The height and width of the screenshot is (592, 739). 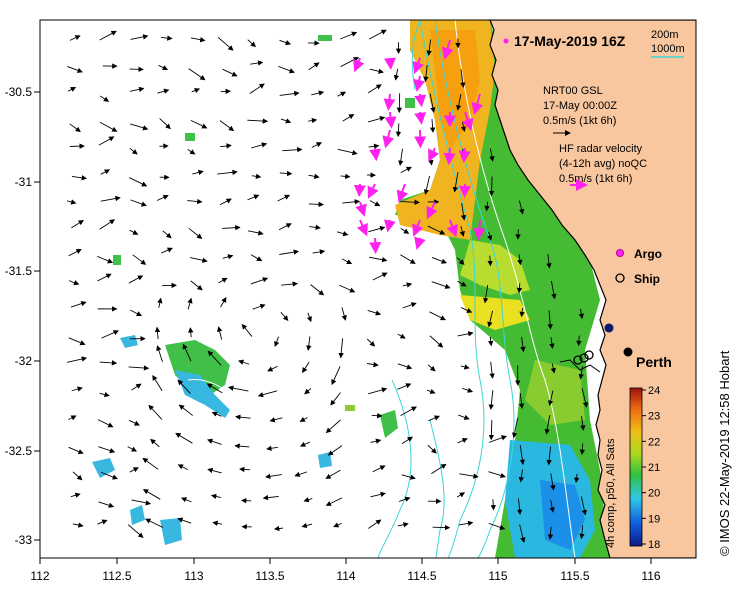 What do you see at coordinates (632, 468) in the screenshot?
I see `colorbar: 24 23 22 21 20 19 18 4h comp, p50, All Sats` at bounding box center [632, 468].